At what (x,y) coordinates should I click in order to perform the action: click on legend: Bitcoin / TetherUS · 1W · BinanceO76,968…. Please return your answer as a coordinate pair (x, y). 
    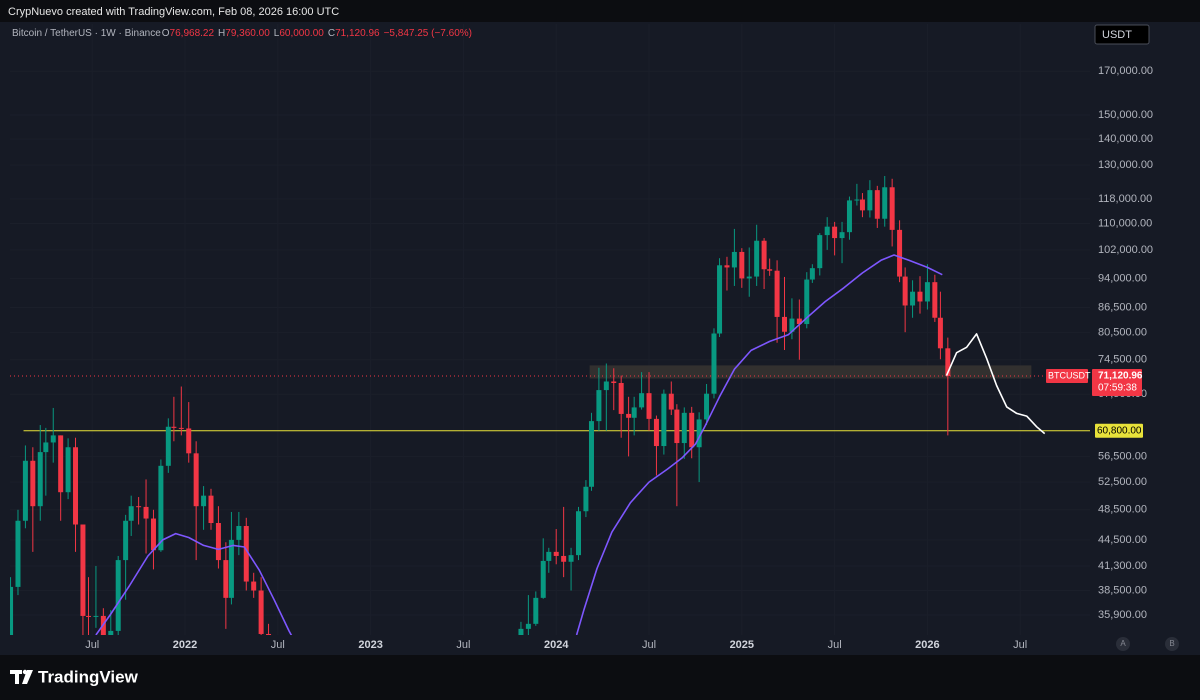
    Looking at the image, I should click on (242, 33).